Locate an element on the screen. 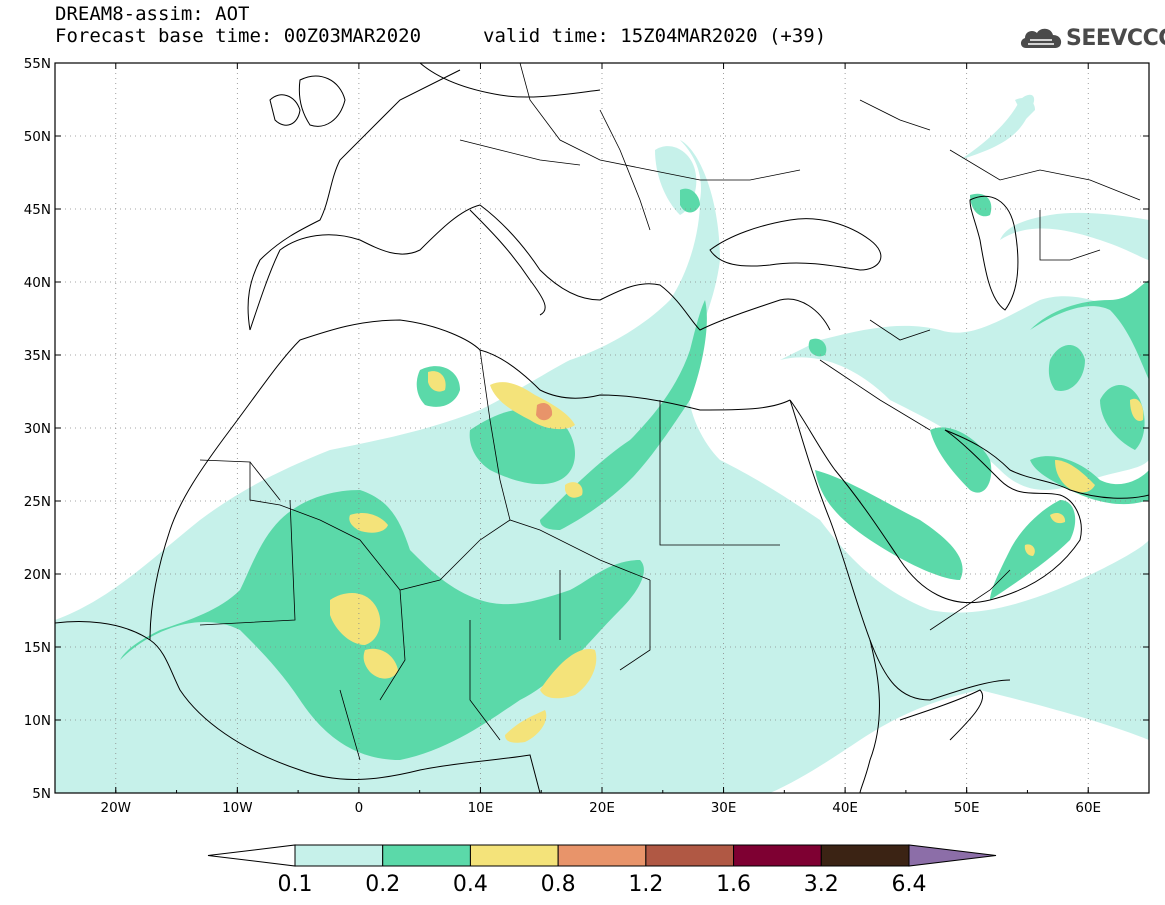 Image resolution: width=1165 pixels, height=905 pixels. colorbar-label: 3.2 is located at coordinates (821, 884).